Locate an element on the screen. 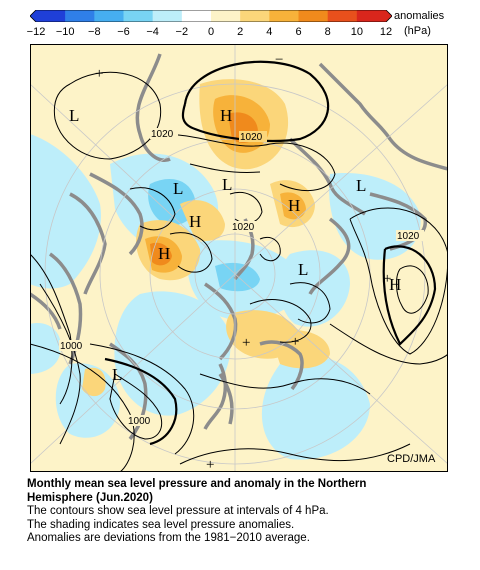 Image resolution: width=480 pixels, height=570 pixels. colorbar-label-anomalies: anomalies is located at coordinates (419, 16).